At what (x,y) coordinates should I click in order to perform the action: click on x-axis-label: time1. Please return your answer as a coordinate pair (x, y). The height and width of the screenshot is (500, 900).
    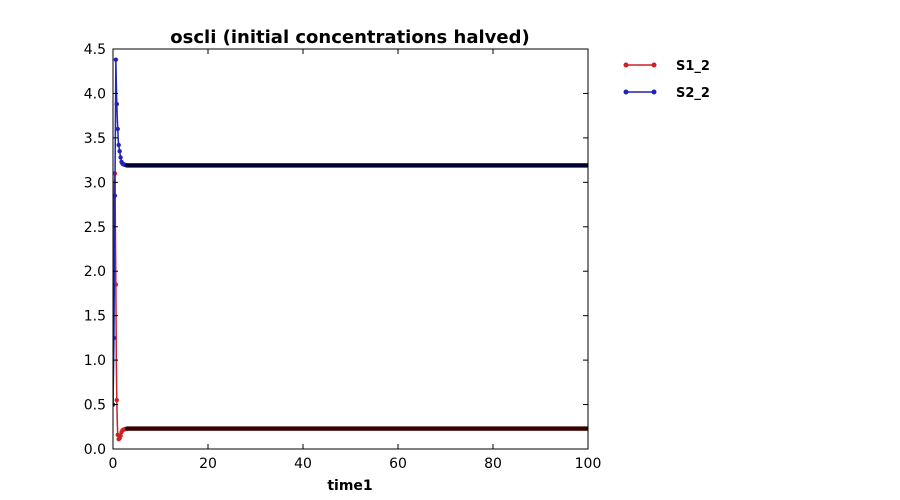
    Looking at the image, I should click on (349, 486).